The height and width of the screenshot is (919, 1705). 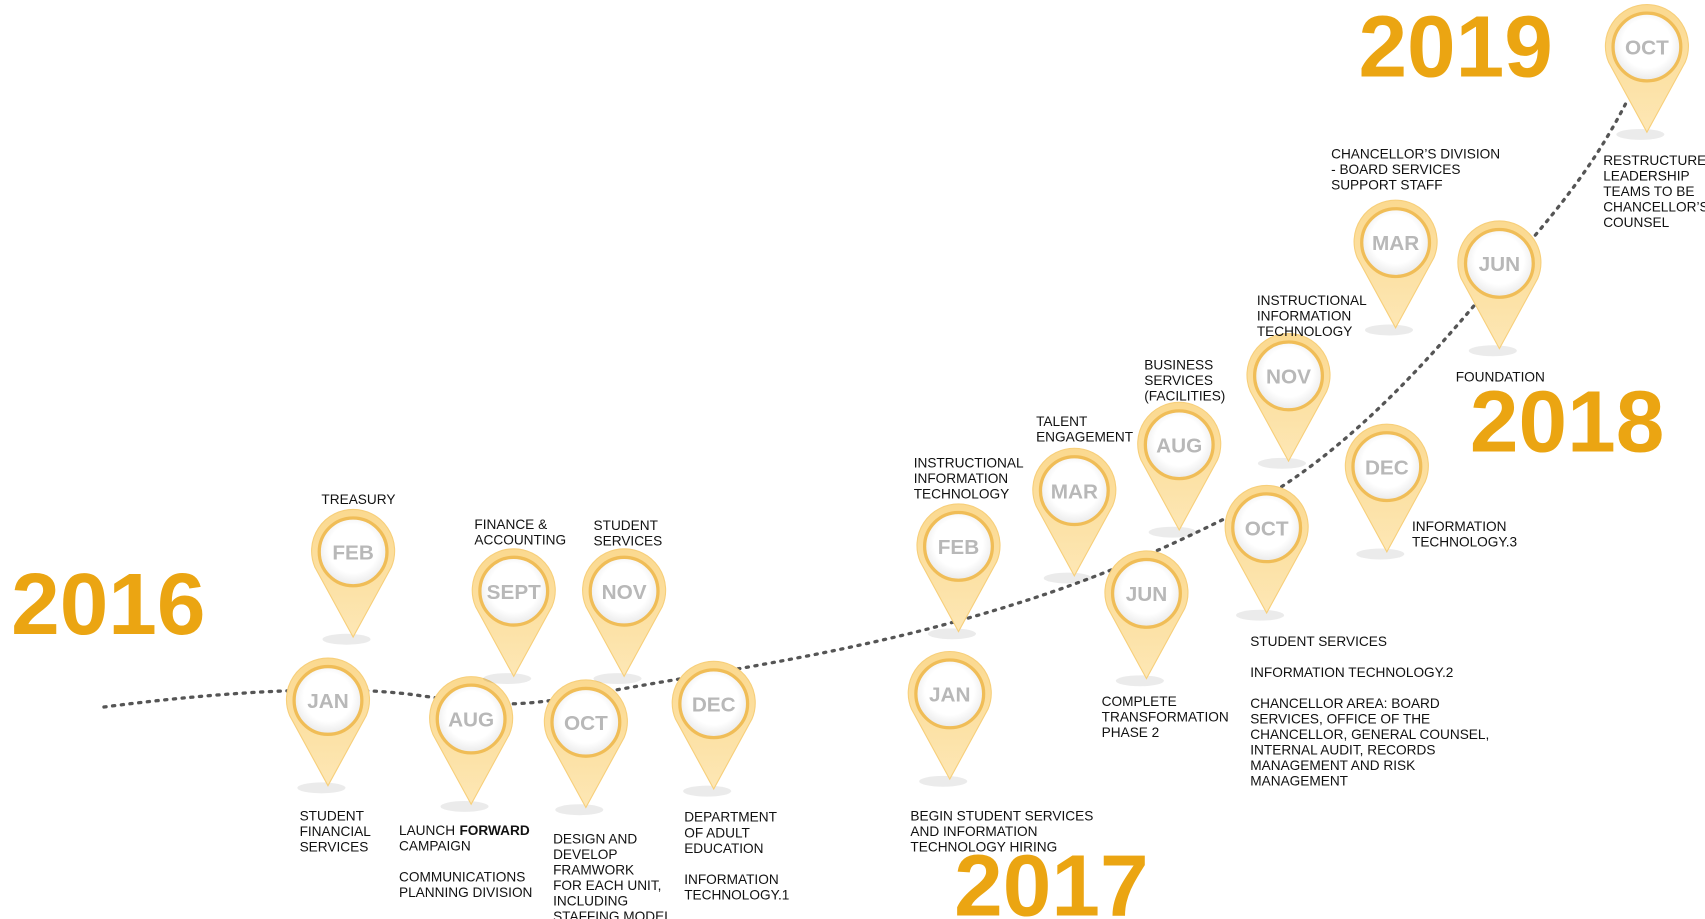 I want to click on caption-line: TREASURY, so click(x=358, y=499).